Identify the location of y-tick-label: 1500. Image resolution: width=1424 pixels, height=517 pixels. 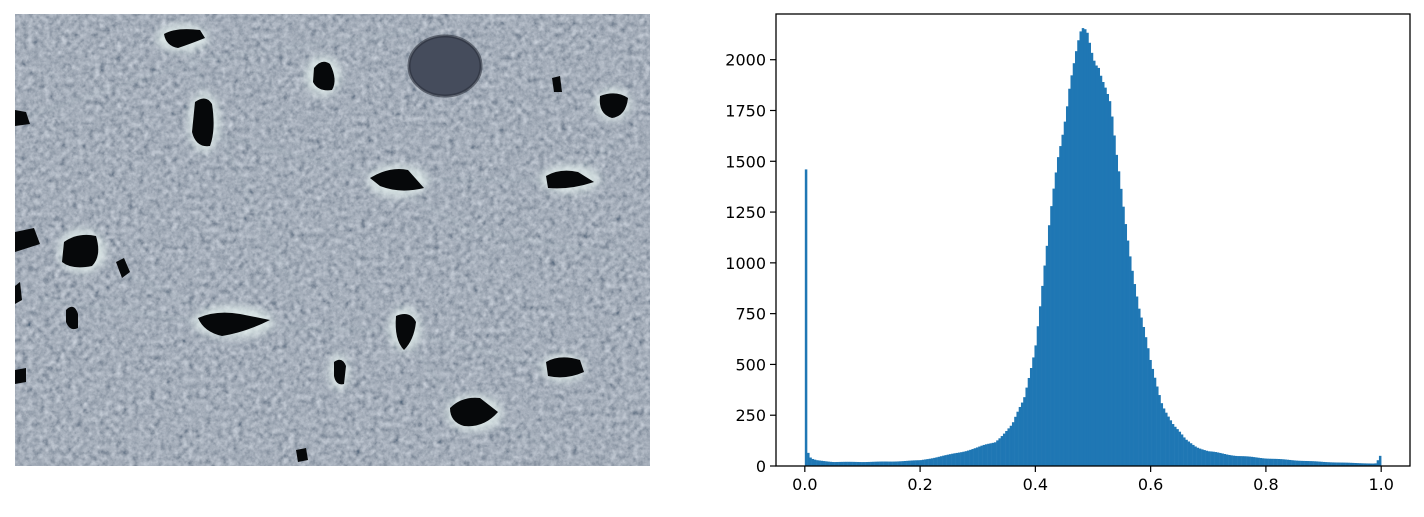
(745, 161).